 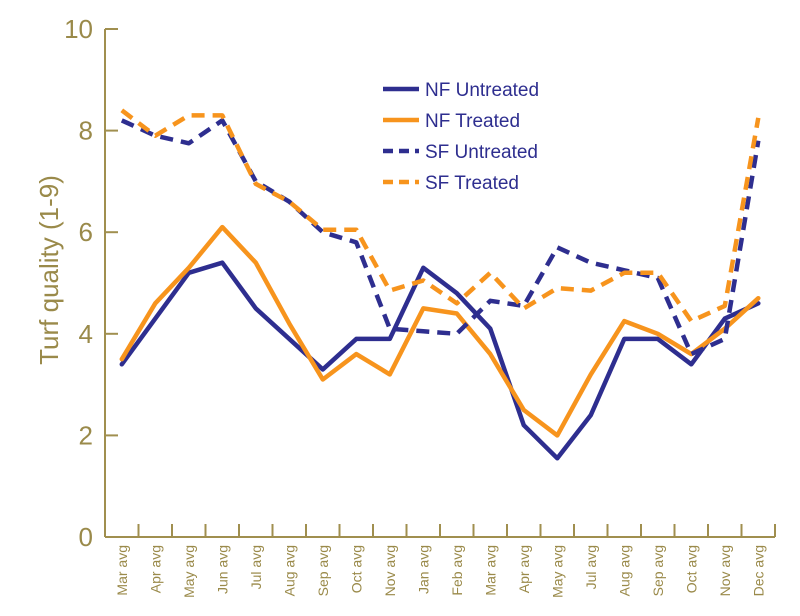 What do you see at coordinates (86, 334) in the screenshot?
I see `y-tick-label: 4` at bounding box center [86, 334].